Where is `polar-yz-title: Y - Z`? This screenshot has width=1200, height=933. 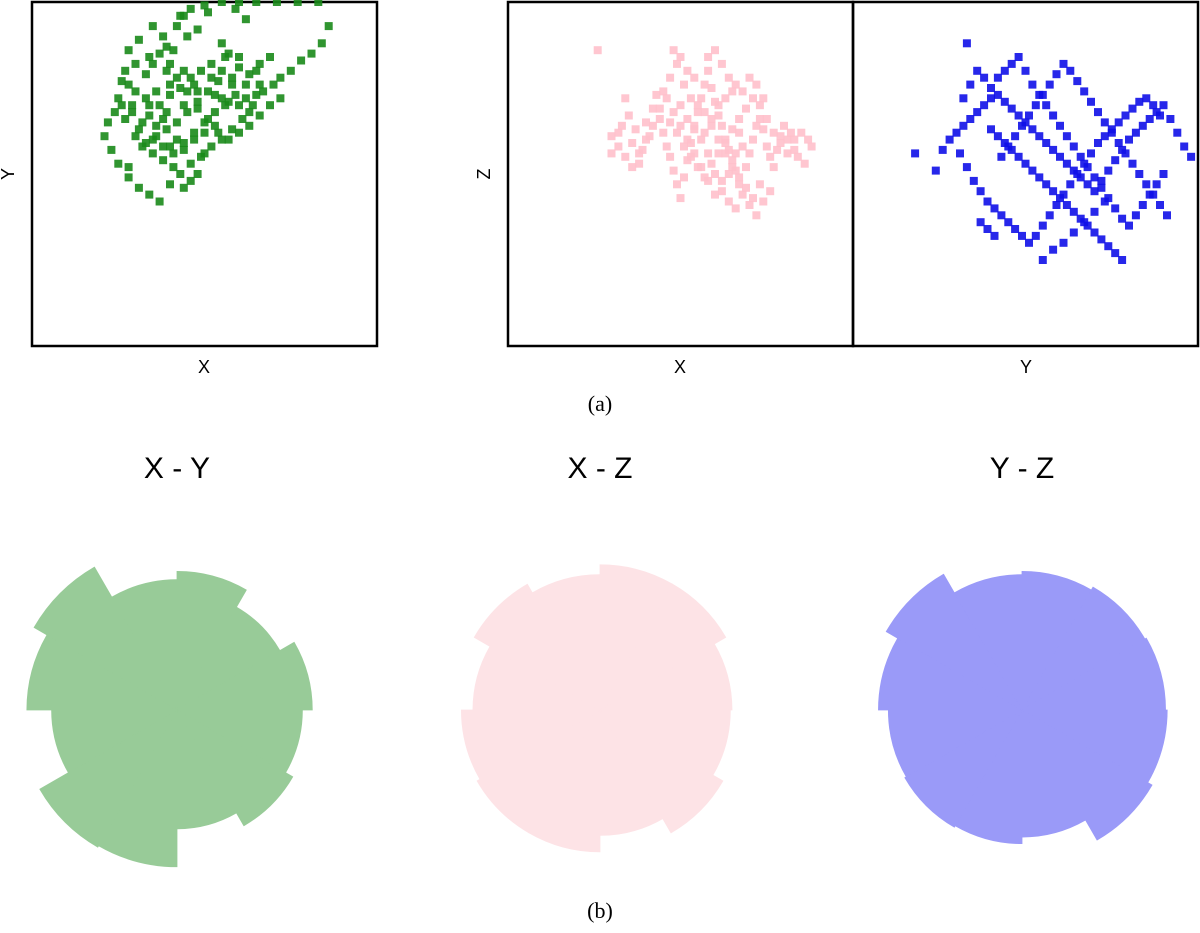
polar-yz-title: Y - Z is located at coordinates (1022, 468).